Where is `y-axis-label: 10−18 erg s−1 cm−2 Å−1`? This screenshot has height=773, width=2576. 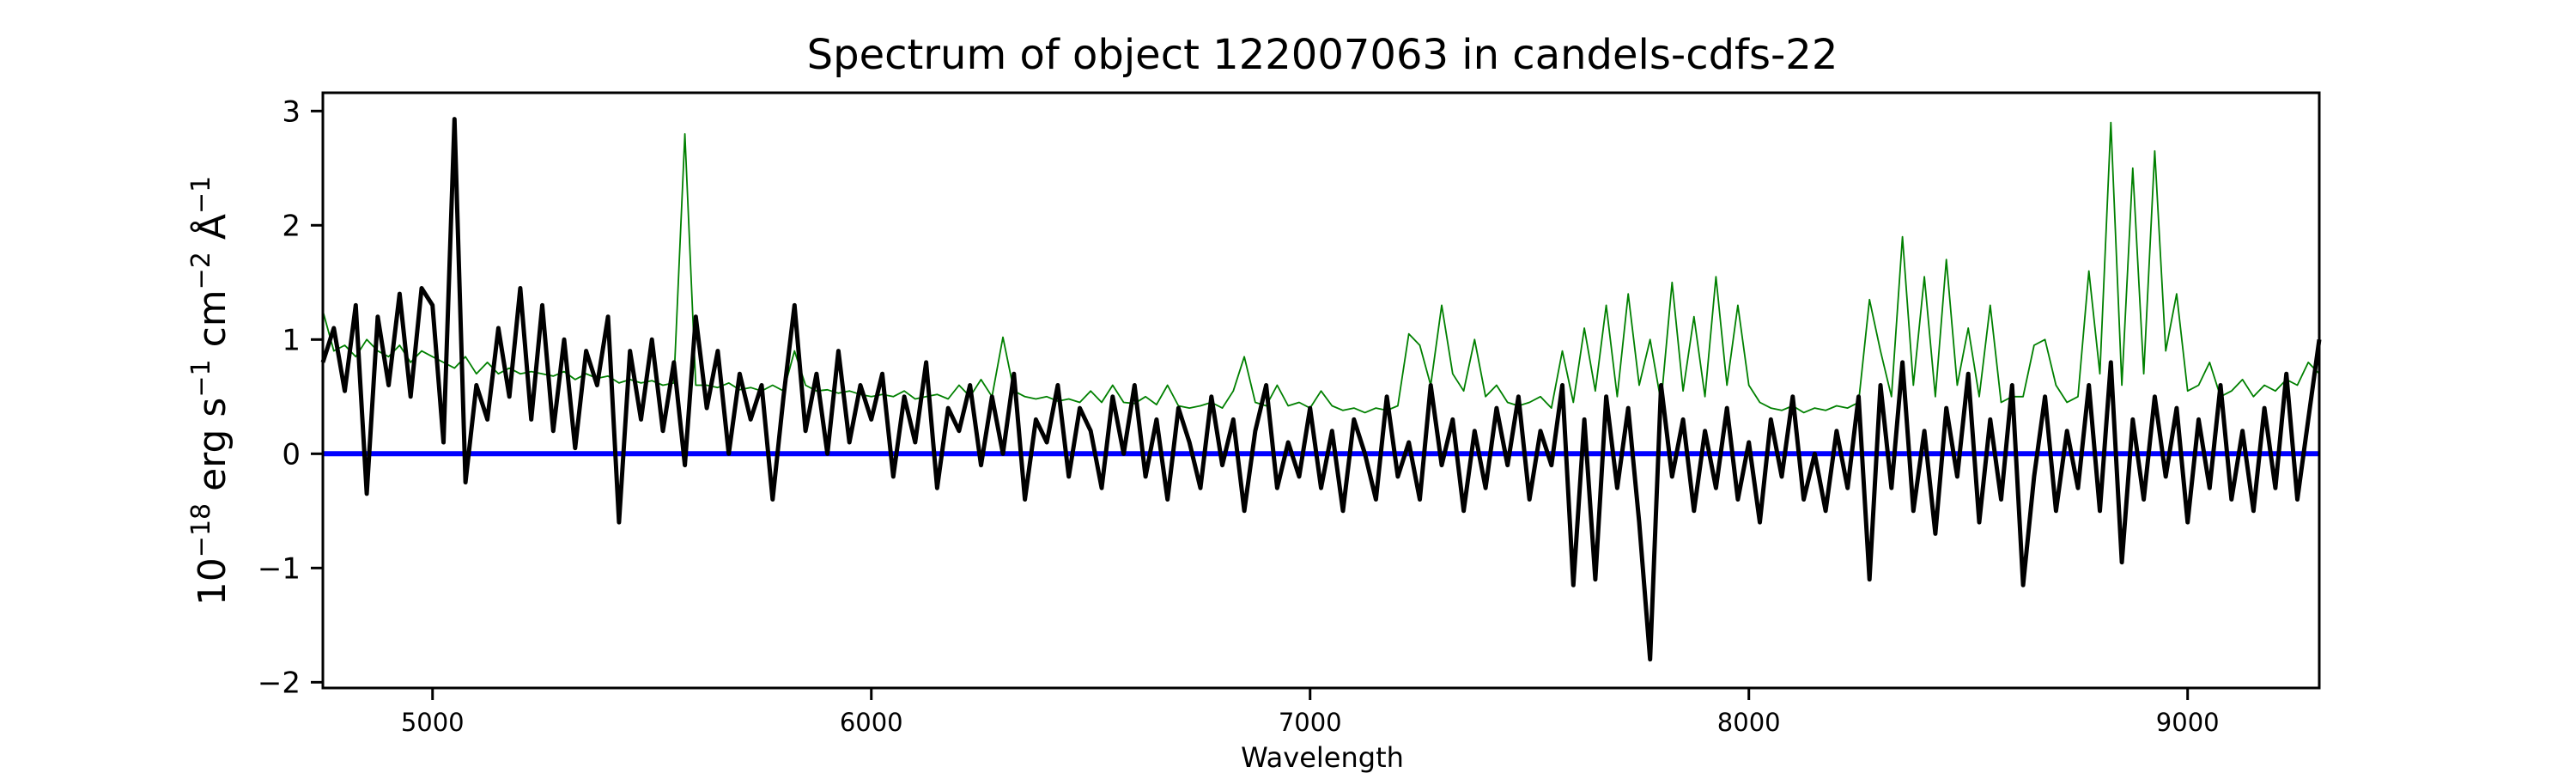 y-axis-label: 10−18 erg s−1 cm−2 Å−1 is located at coordinates (210, 391).